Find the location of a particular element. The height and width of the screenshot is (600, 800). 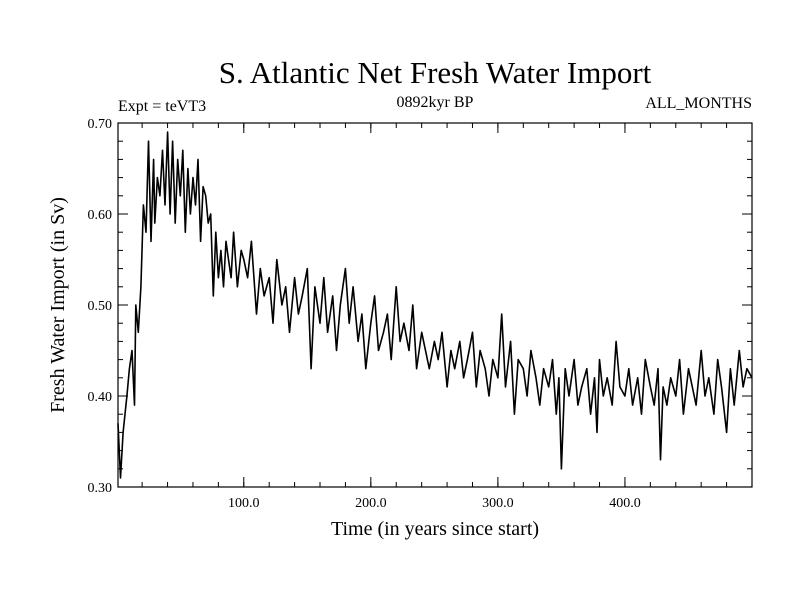

x-axis-label: Time (in years since start) is located at coordinates (435, 529).